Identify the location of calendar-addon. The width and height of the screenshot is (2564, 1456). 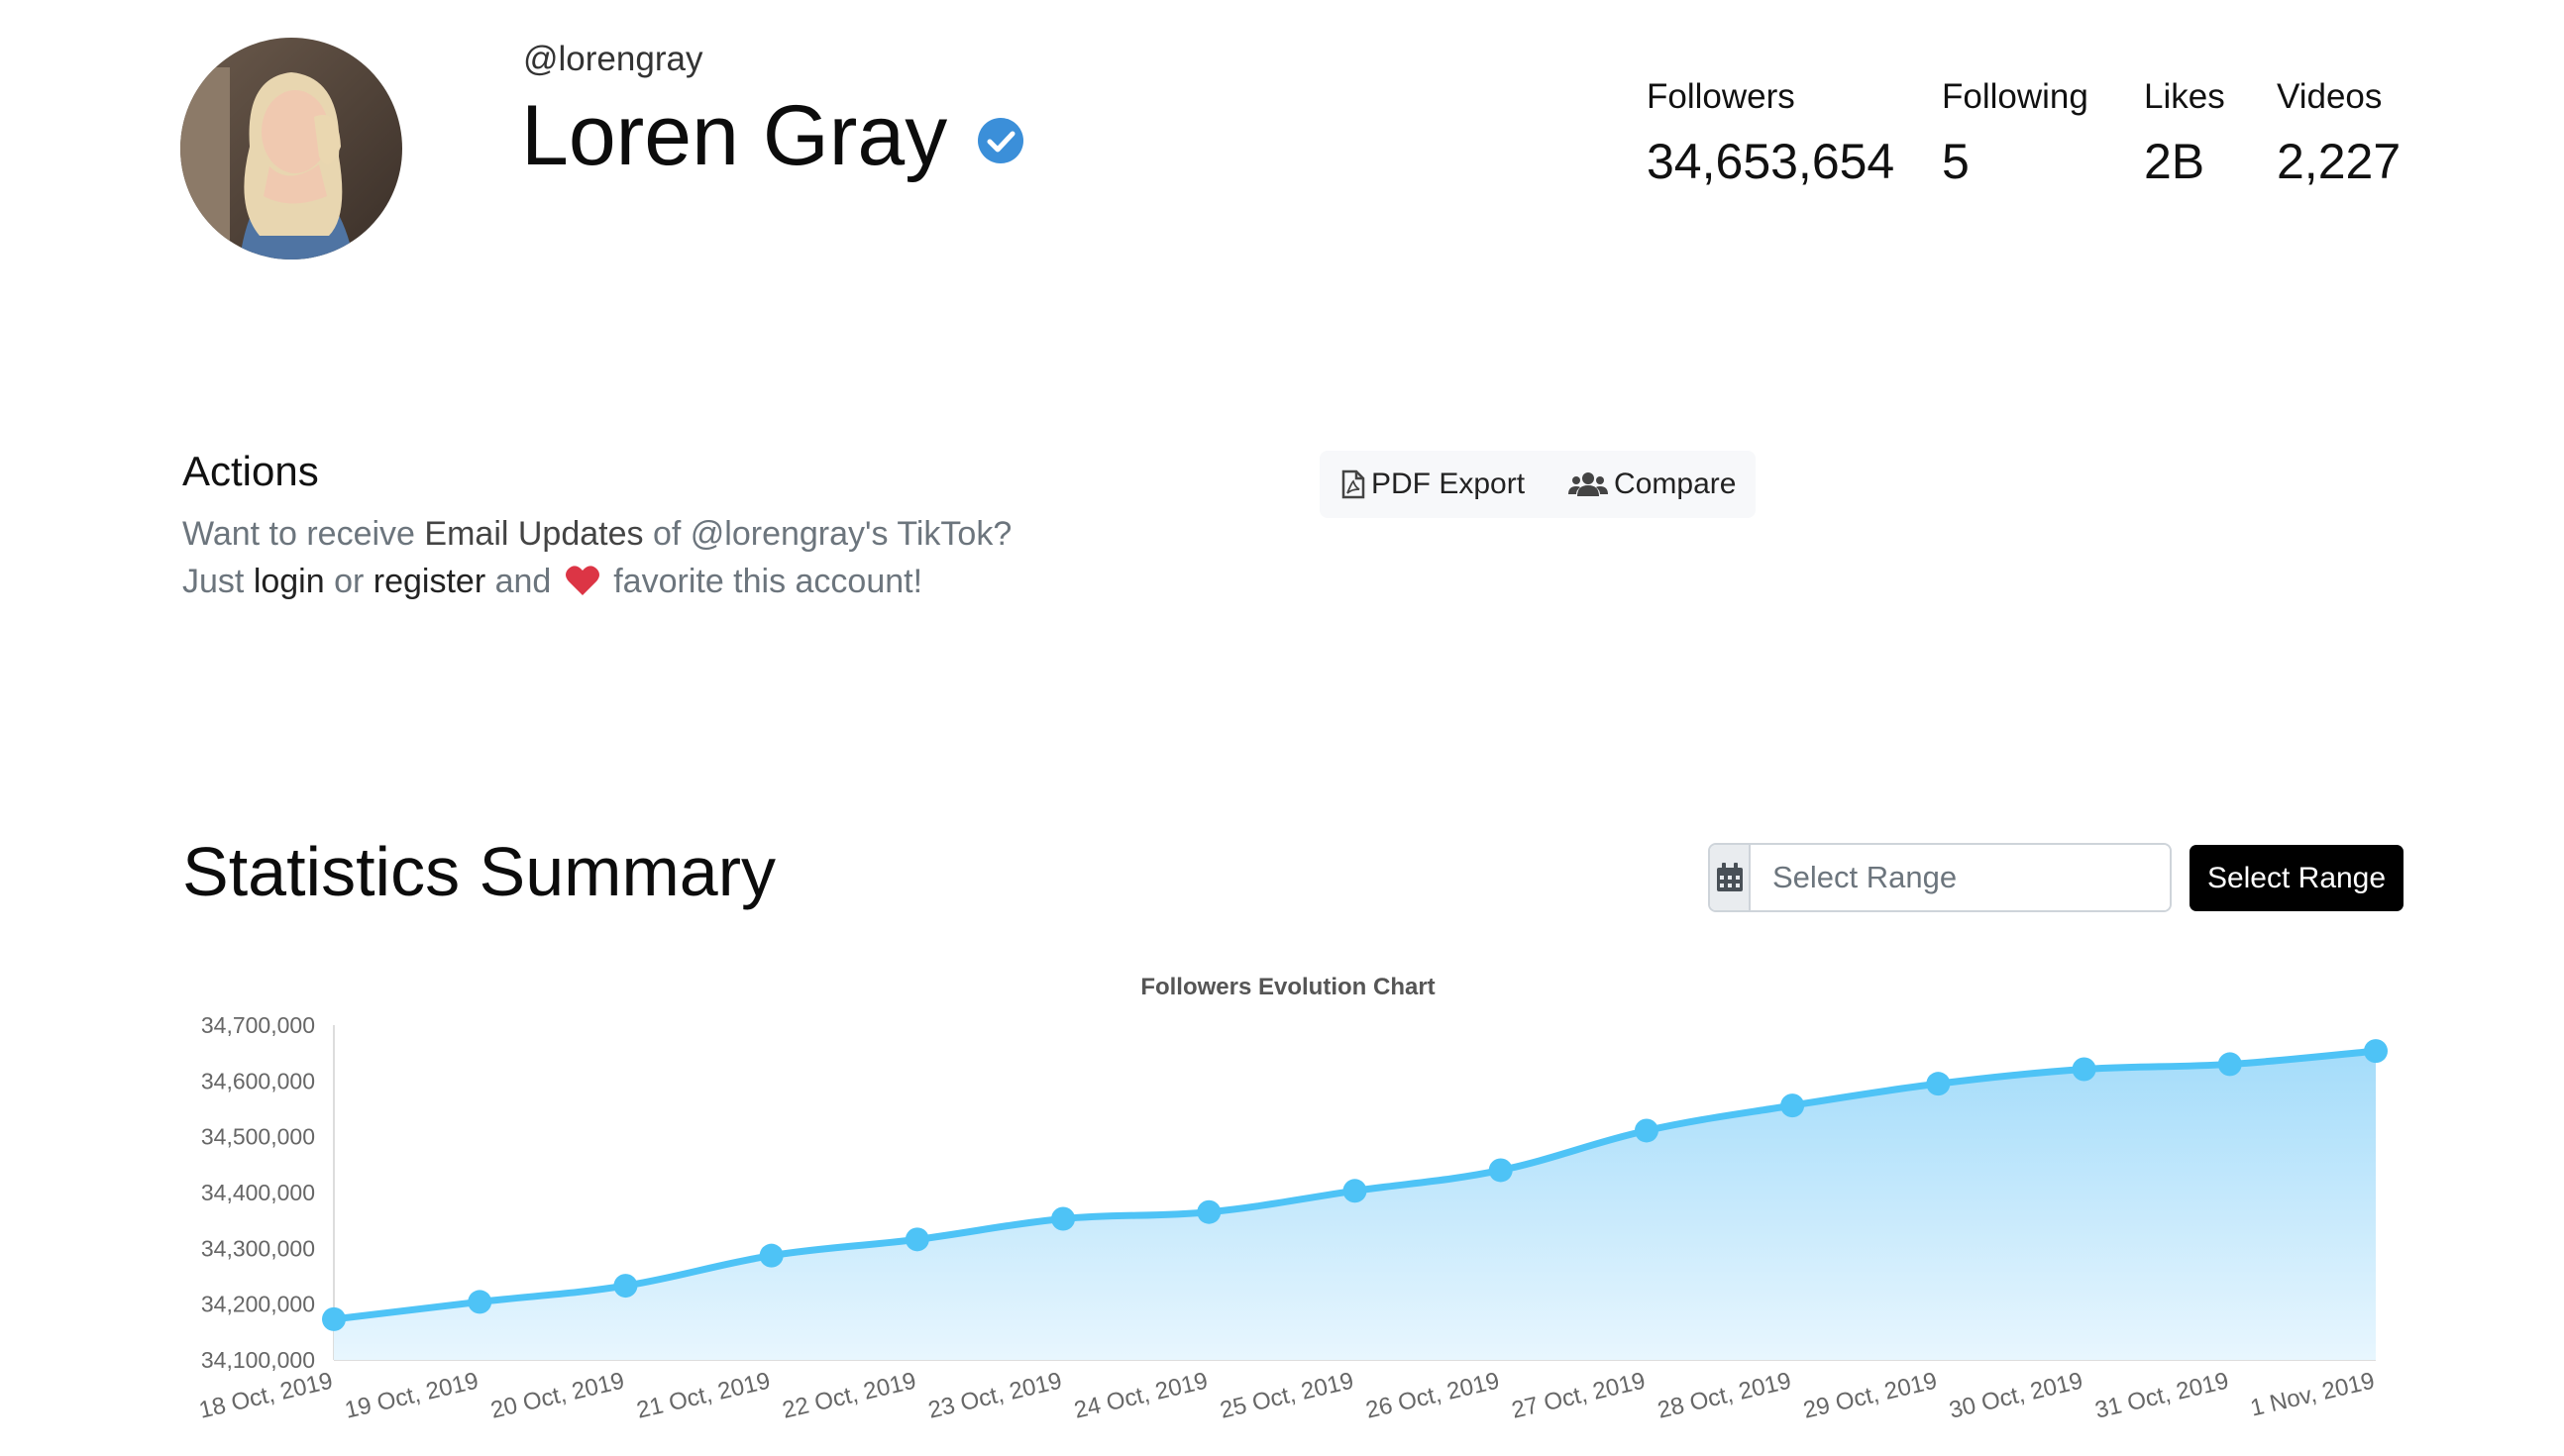
(1730, 877).